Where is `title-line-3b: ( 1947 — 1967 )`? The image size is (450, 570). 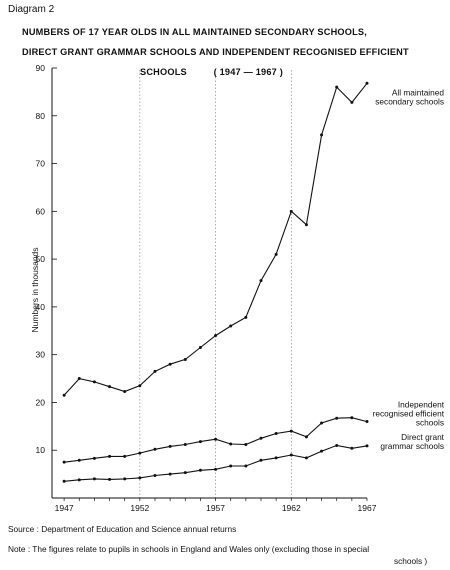
title-line-3b: ( 1947 — 1967 ) is located at coordinates (248, 72).